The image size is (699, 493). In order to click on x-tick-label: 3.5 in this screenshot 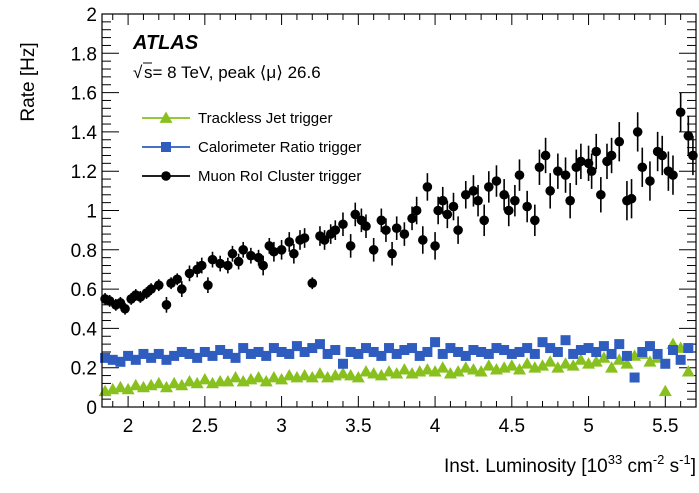, I will do `click(358, 426)`.